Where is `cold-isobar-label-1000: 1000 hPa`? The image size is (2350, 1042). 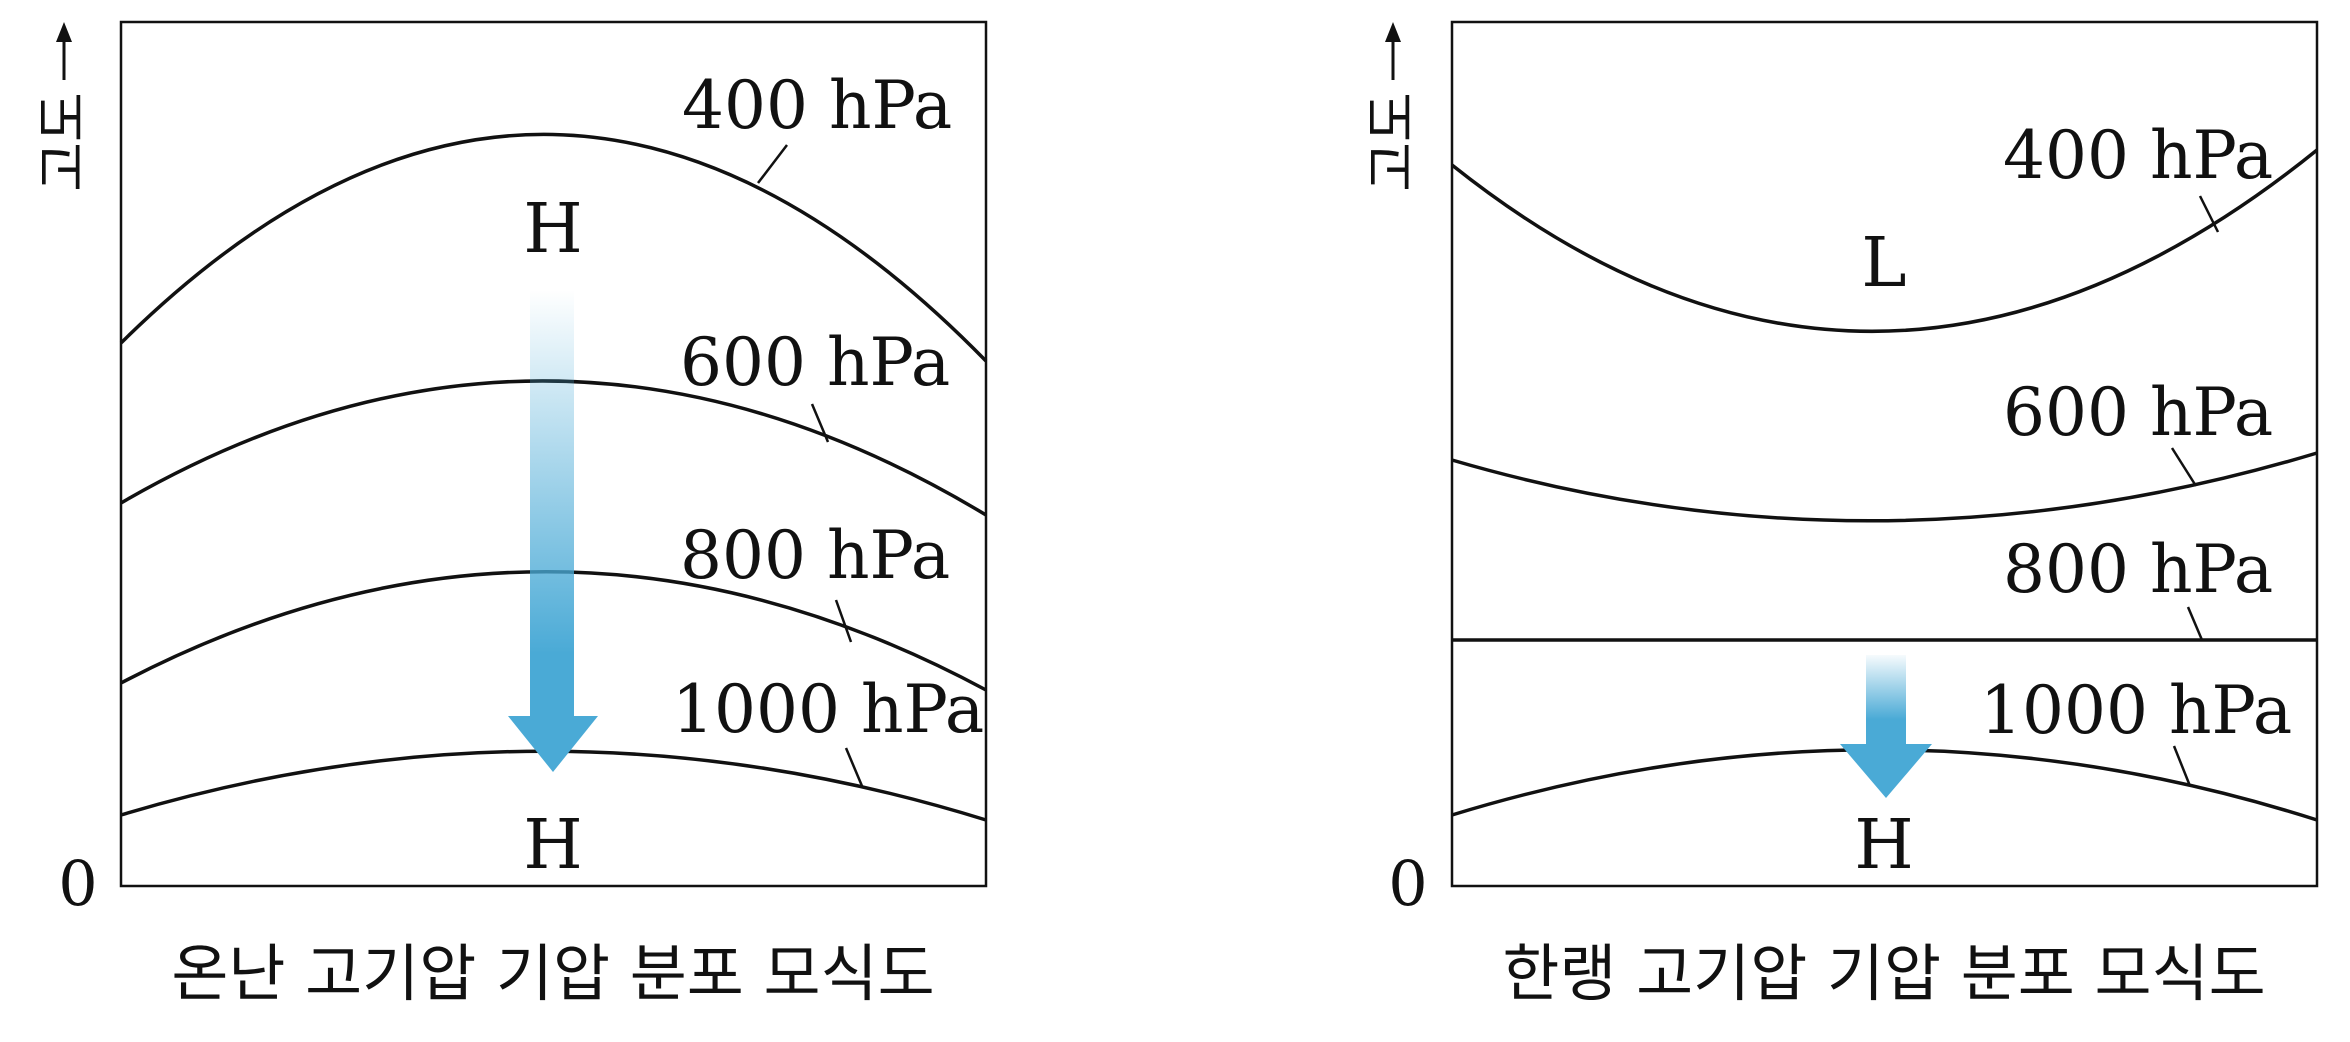 cold-isobar-label-1000: 1000 hPa is located at coordinates (2136, 710).